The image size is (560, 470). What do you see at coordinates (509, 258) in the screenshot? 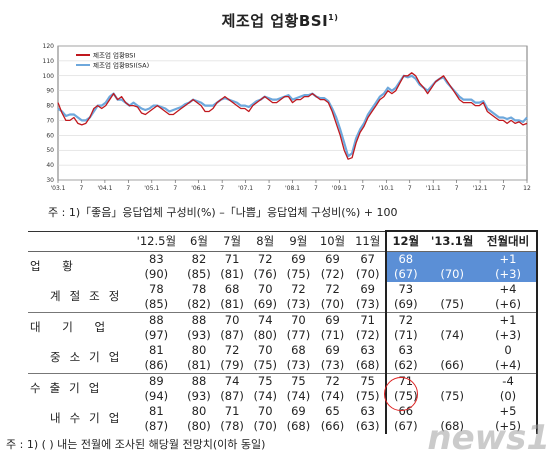
I see `table-cell-value: +1` at bounding box center [509, 258].